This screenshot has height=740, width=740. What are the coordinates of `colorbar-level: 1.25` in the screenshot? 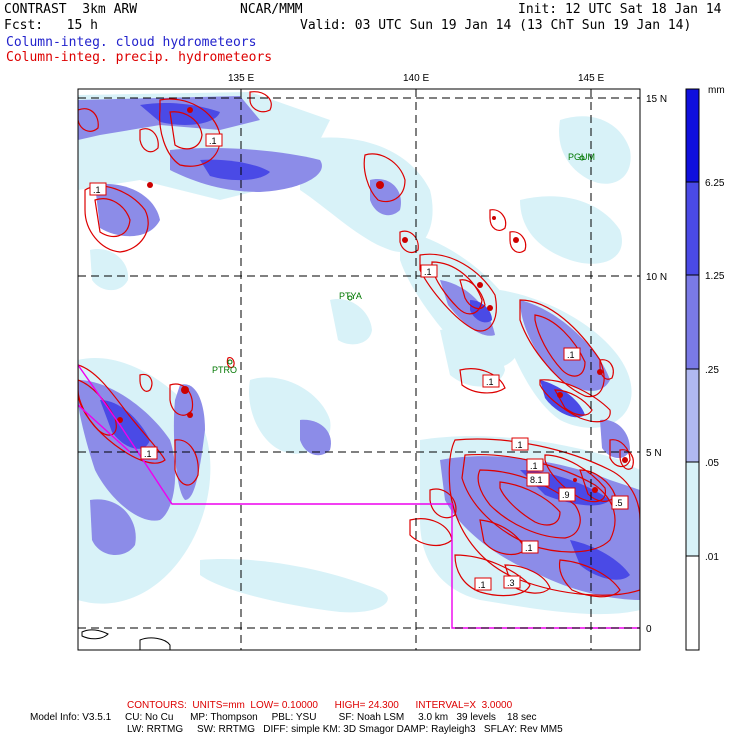 It's located at (715, 276).